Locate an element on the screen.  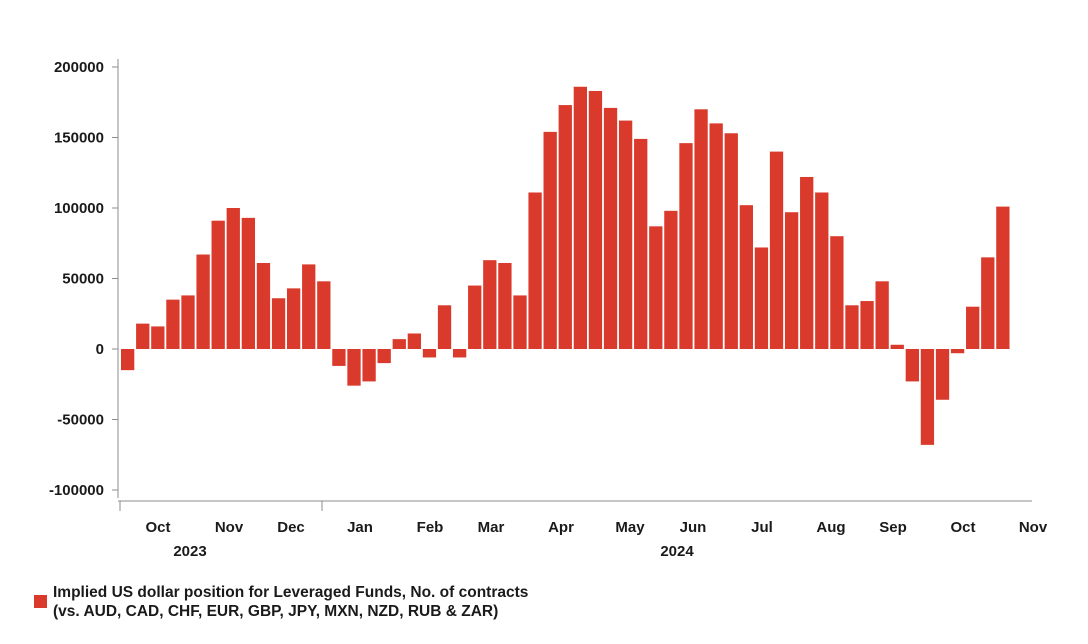
legend-swatch is located at coordinates (40, 601).